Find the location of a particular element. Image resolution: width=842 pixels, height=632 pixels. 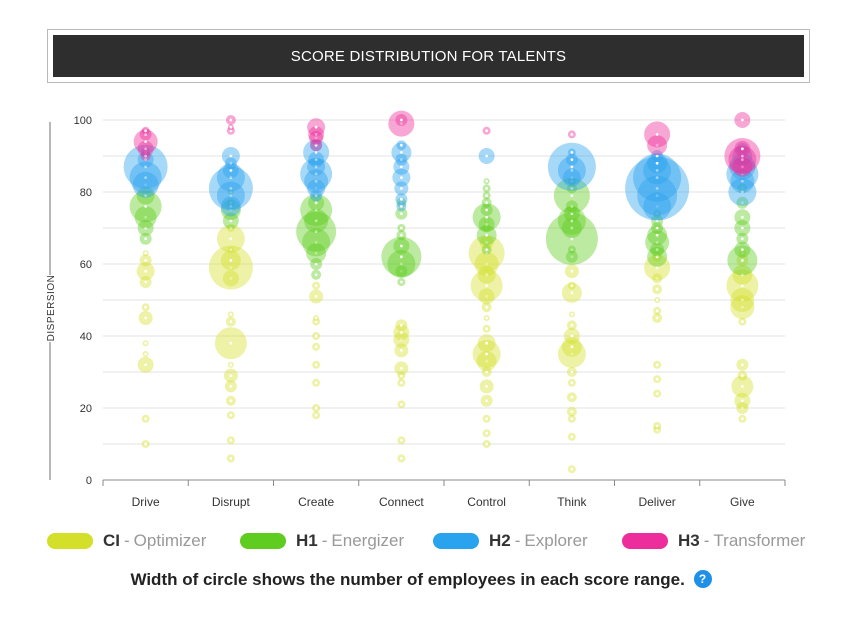

legend-item-explorer: H2 - Explorer is located at coordinates (510, 541).